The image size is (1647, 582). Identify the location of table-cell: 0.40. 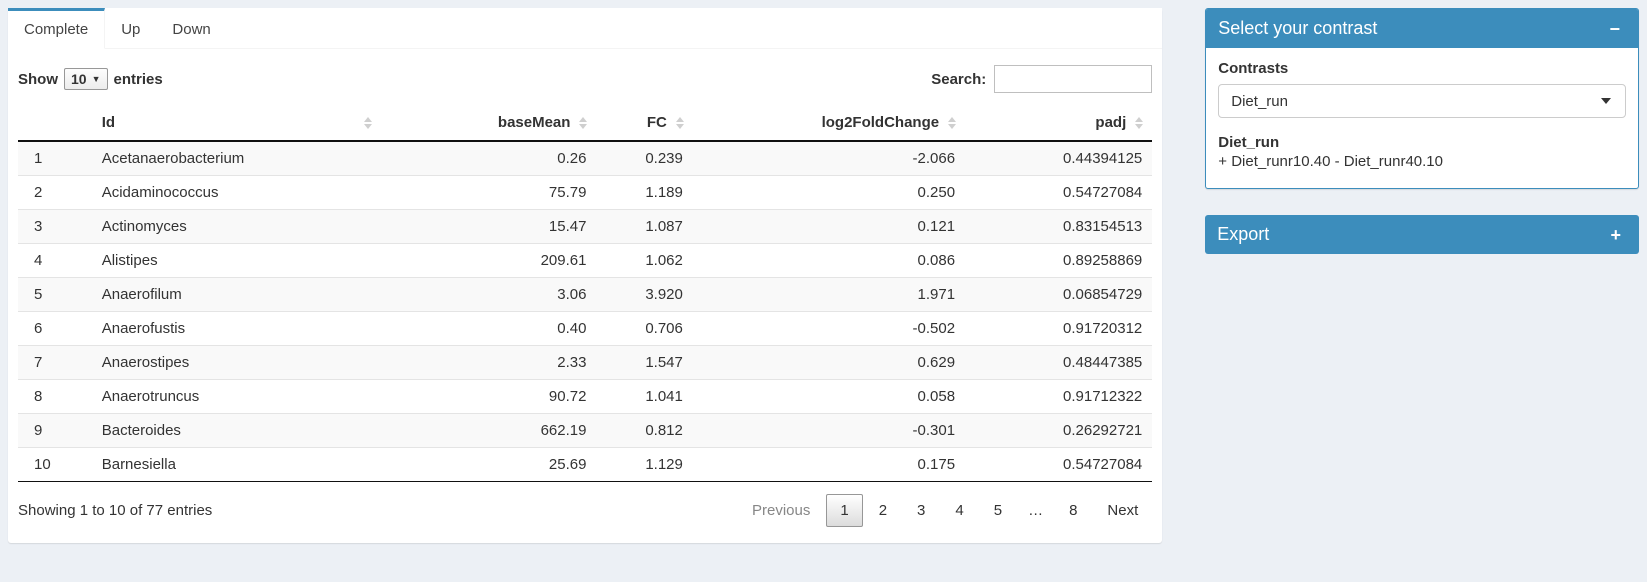
(488, 328).